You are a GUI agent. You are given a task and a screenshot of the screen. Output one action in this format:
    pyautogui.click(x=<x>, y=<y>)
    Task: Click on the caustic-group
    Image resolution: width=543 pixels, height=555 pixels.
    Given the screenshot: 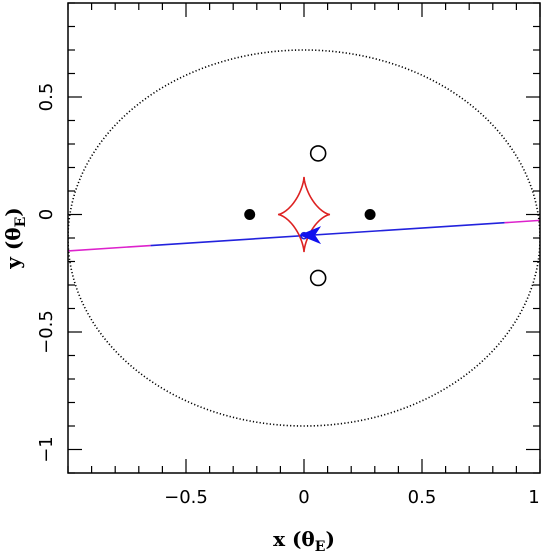 What is the action you would take?
    pyautogui.click(x=304, y=214)
    